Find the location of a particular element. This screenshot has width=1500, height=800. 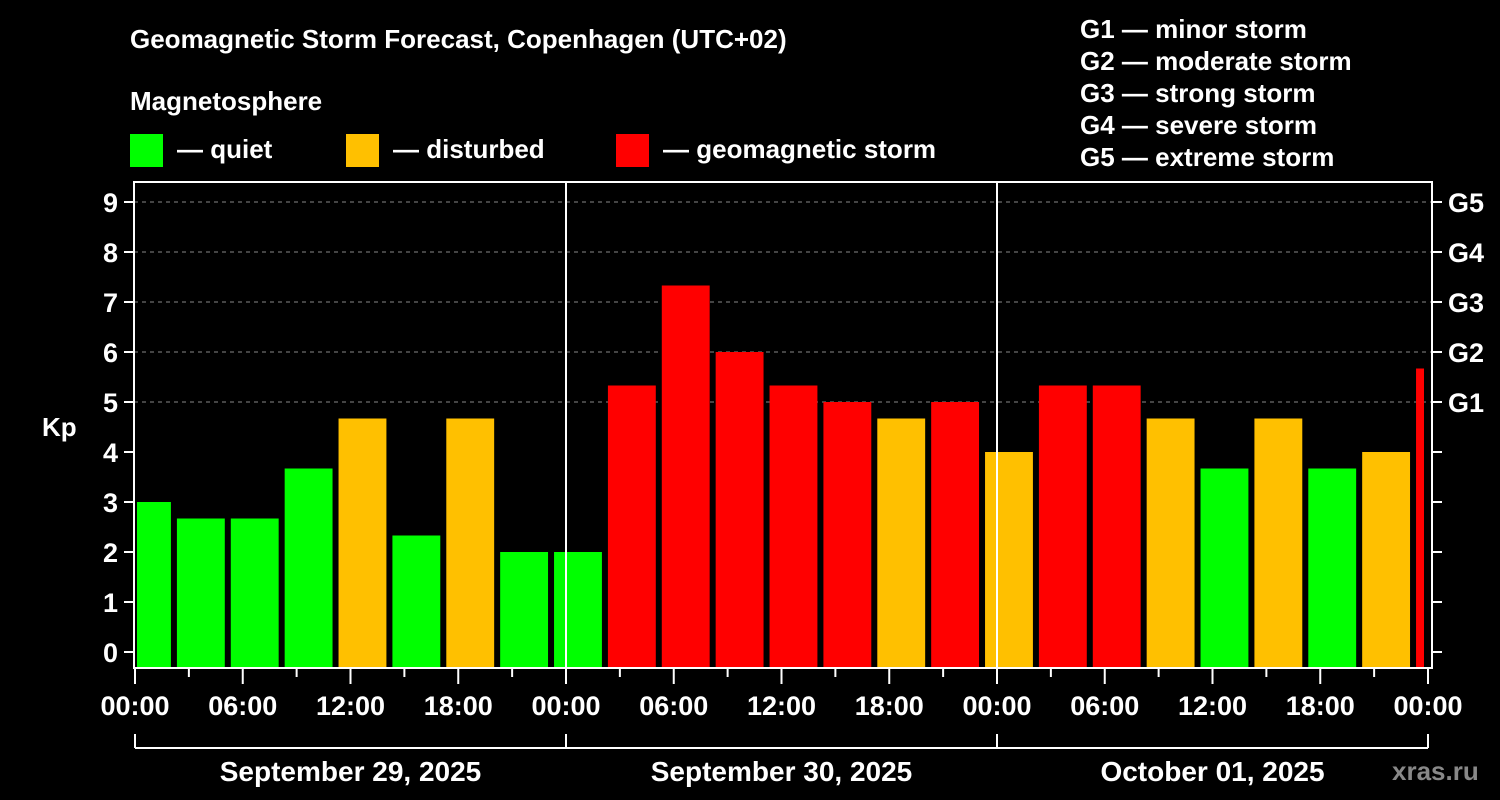

g-scale-label: G1 is located at coordinates (1466, 403).